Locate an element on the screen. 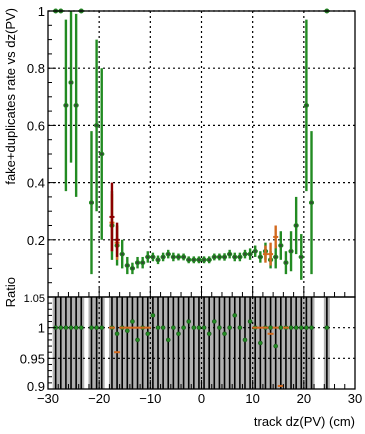 The height and width of the screenshot is (434, 365). x-tick-label: −20 is located at coordinates (99, 398).